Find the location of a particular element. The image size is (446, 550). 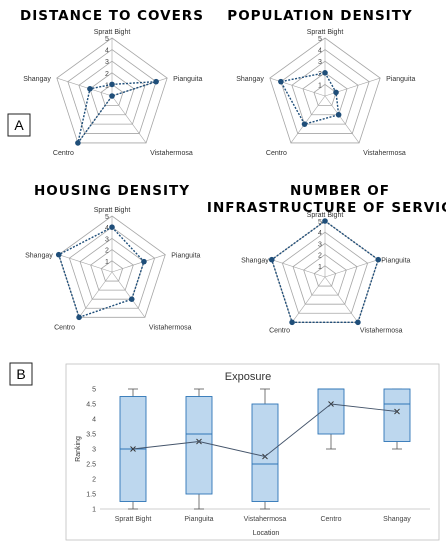

x-tick-label: Centro is located at coordinates (330, 519).